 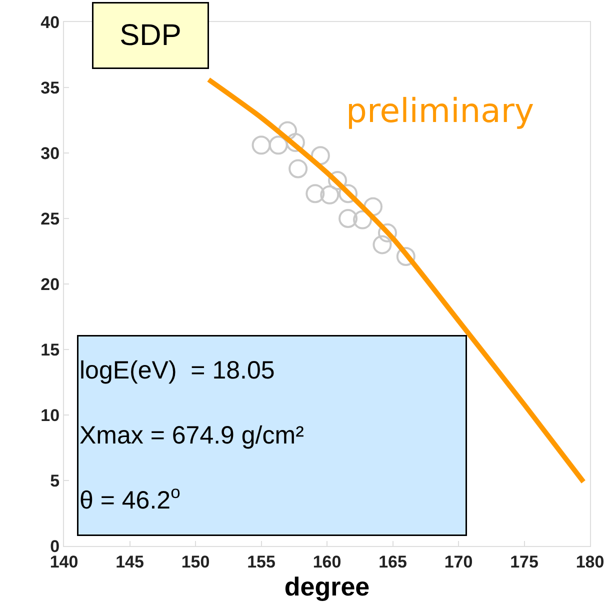 What do you see at coordinates (192, 436) in the screenshot?
I see `annotation: Xmax = 674.9 g/cm²` at bounding box center [192, 436].